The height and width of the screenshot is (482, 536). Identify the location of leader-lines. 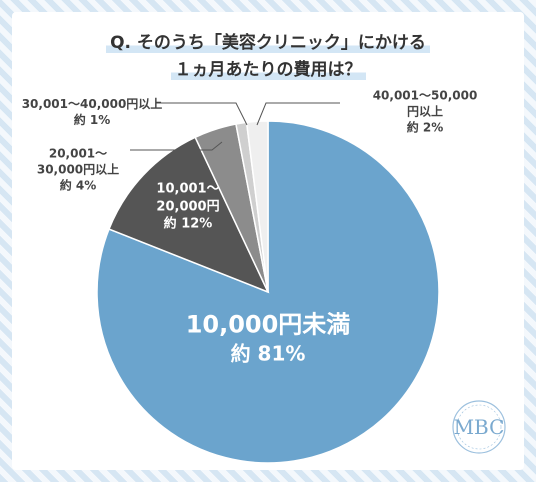
(235, 126).